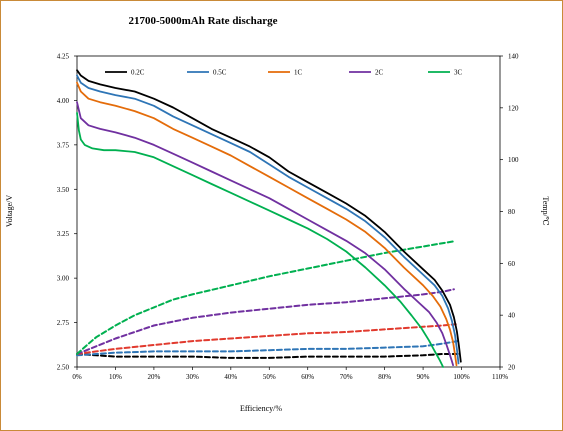 Image resolution: width=563 pixels, height=431 pixels. I want to click on y-right-axis-ticks: 20 40 60 80 100 120 140, so click(509, 212).